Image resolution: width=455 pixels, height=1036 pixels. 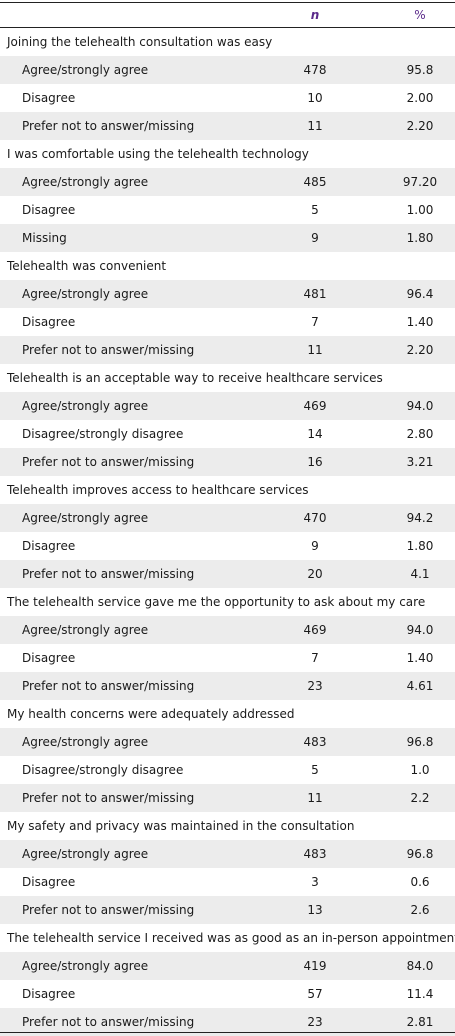 I want to click on table-row: Prefer not to answer/missing 11 2.20, so click(x=227, y=126).